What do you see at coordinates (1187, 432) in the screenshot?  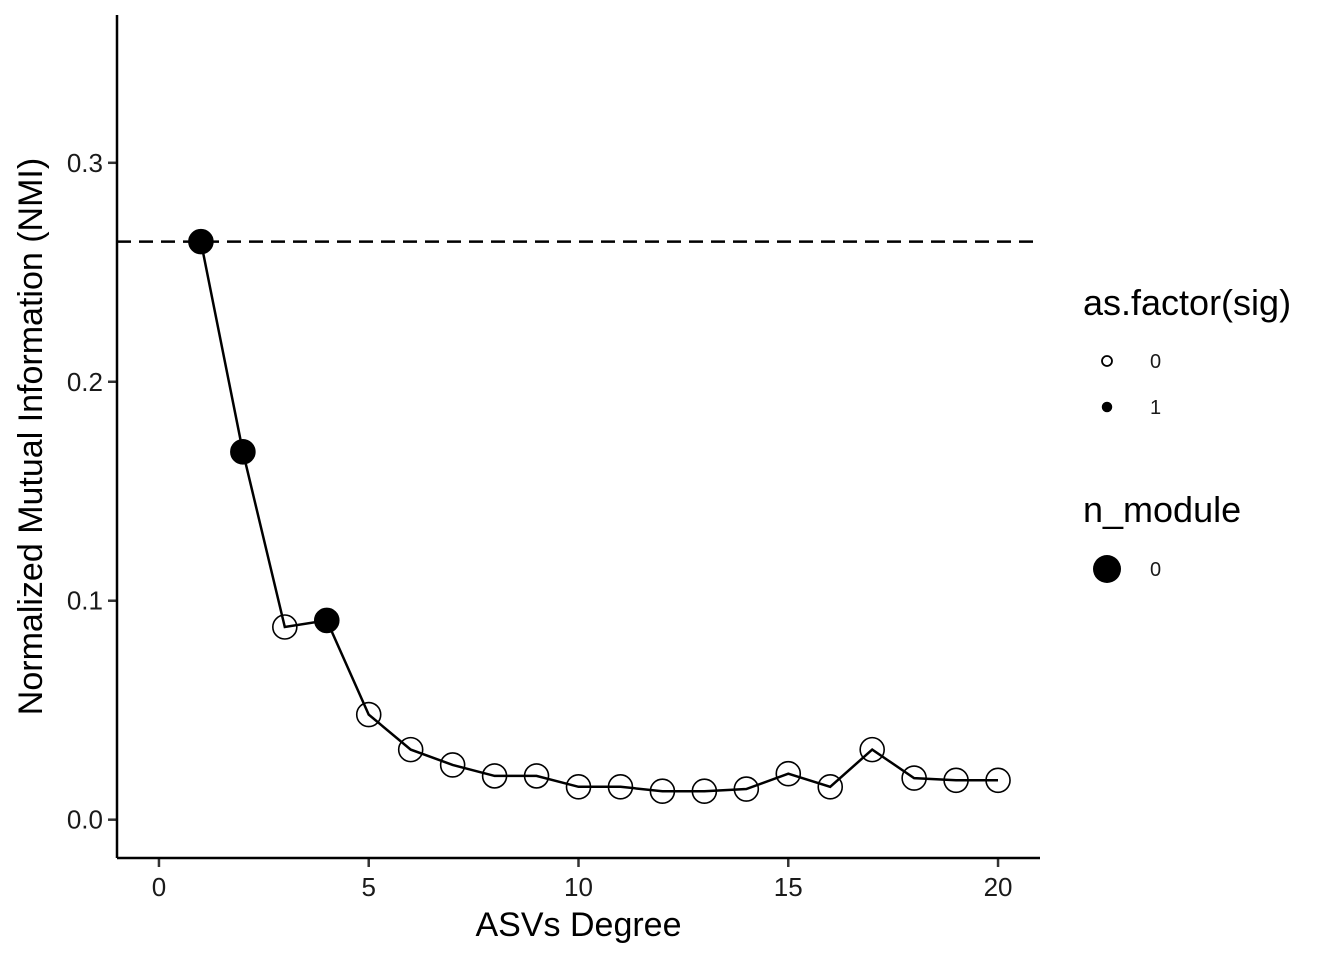 I see `legend: as.factor(sig) 0 1 n_module 0` at bounding box center [1187, 432].